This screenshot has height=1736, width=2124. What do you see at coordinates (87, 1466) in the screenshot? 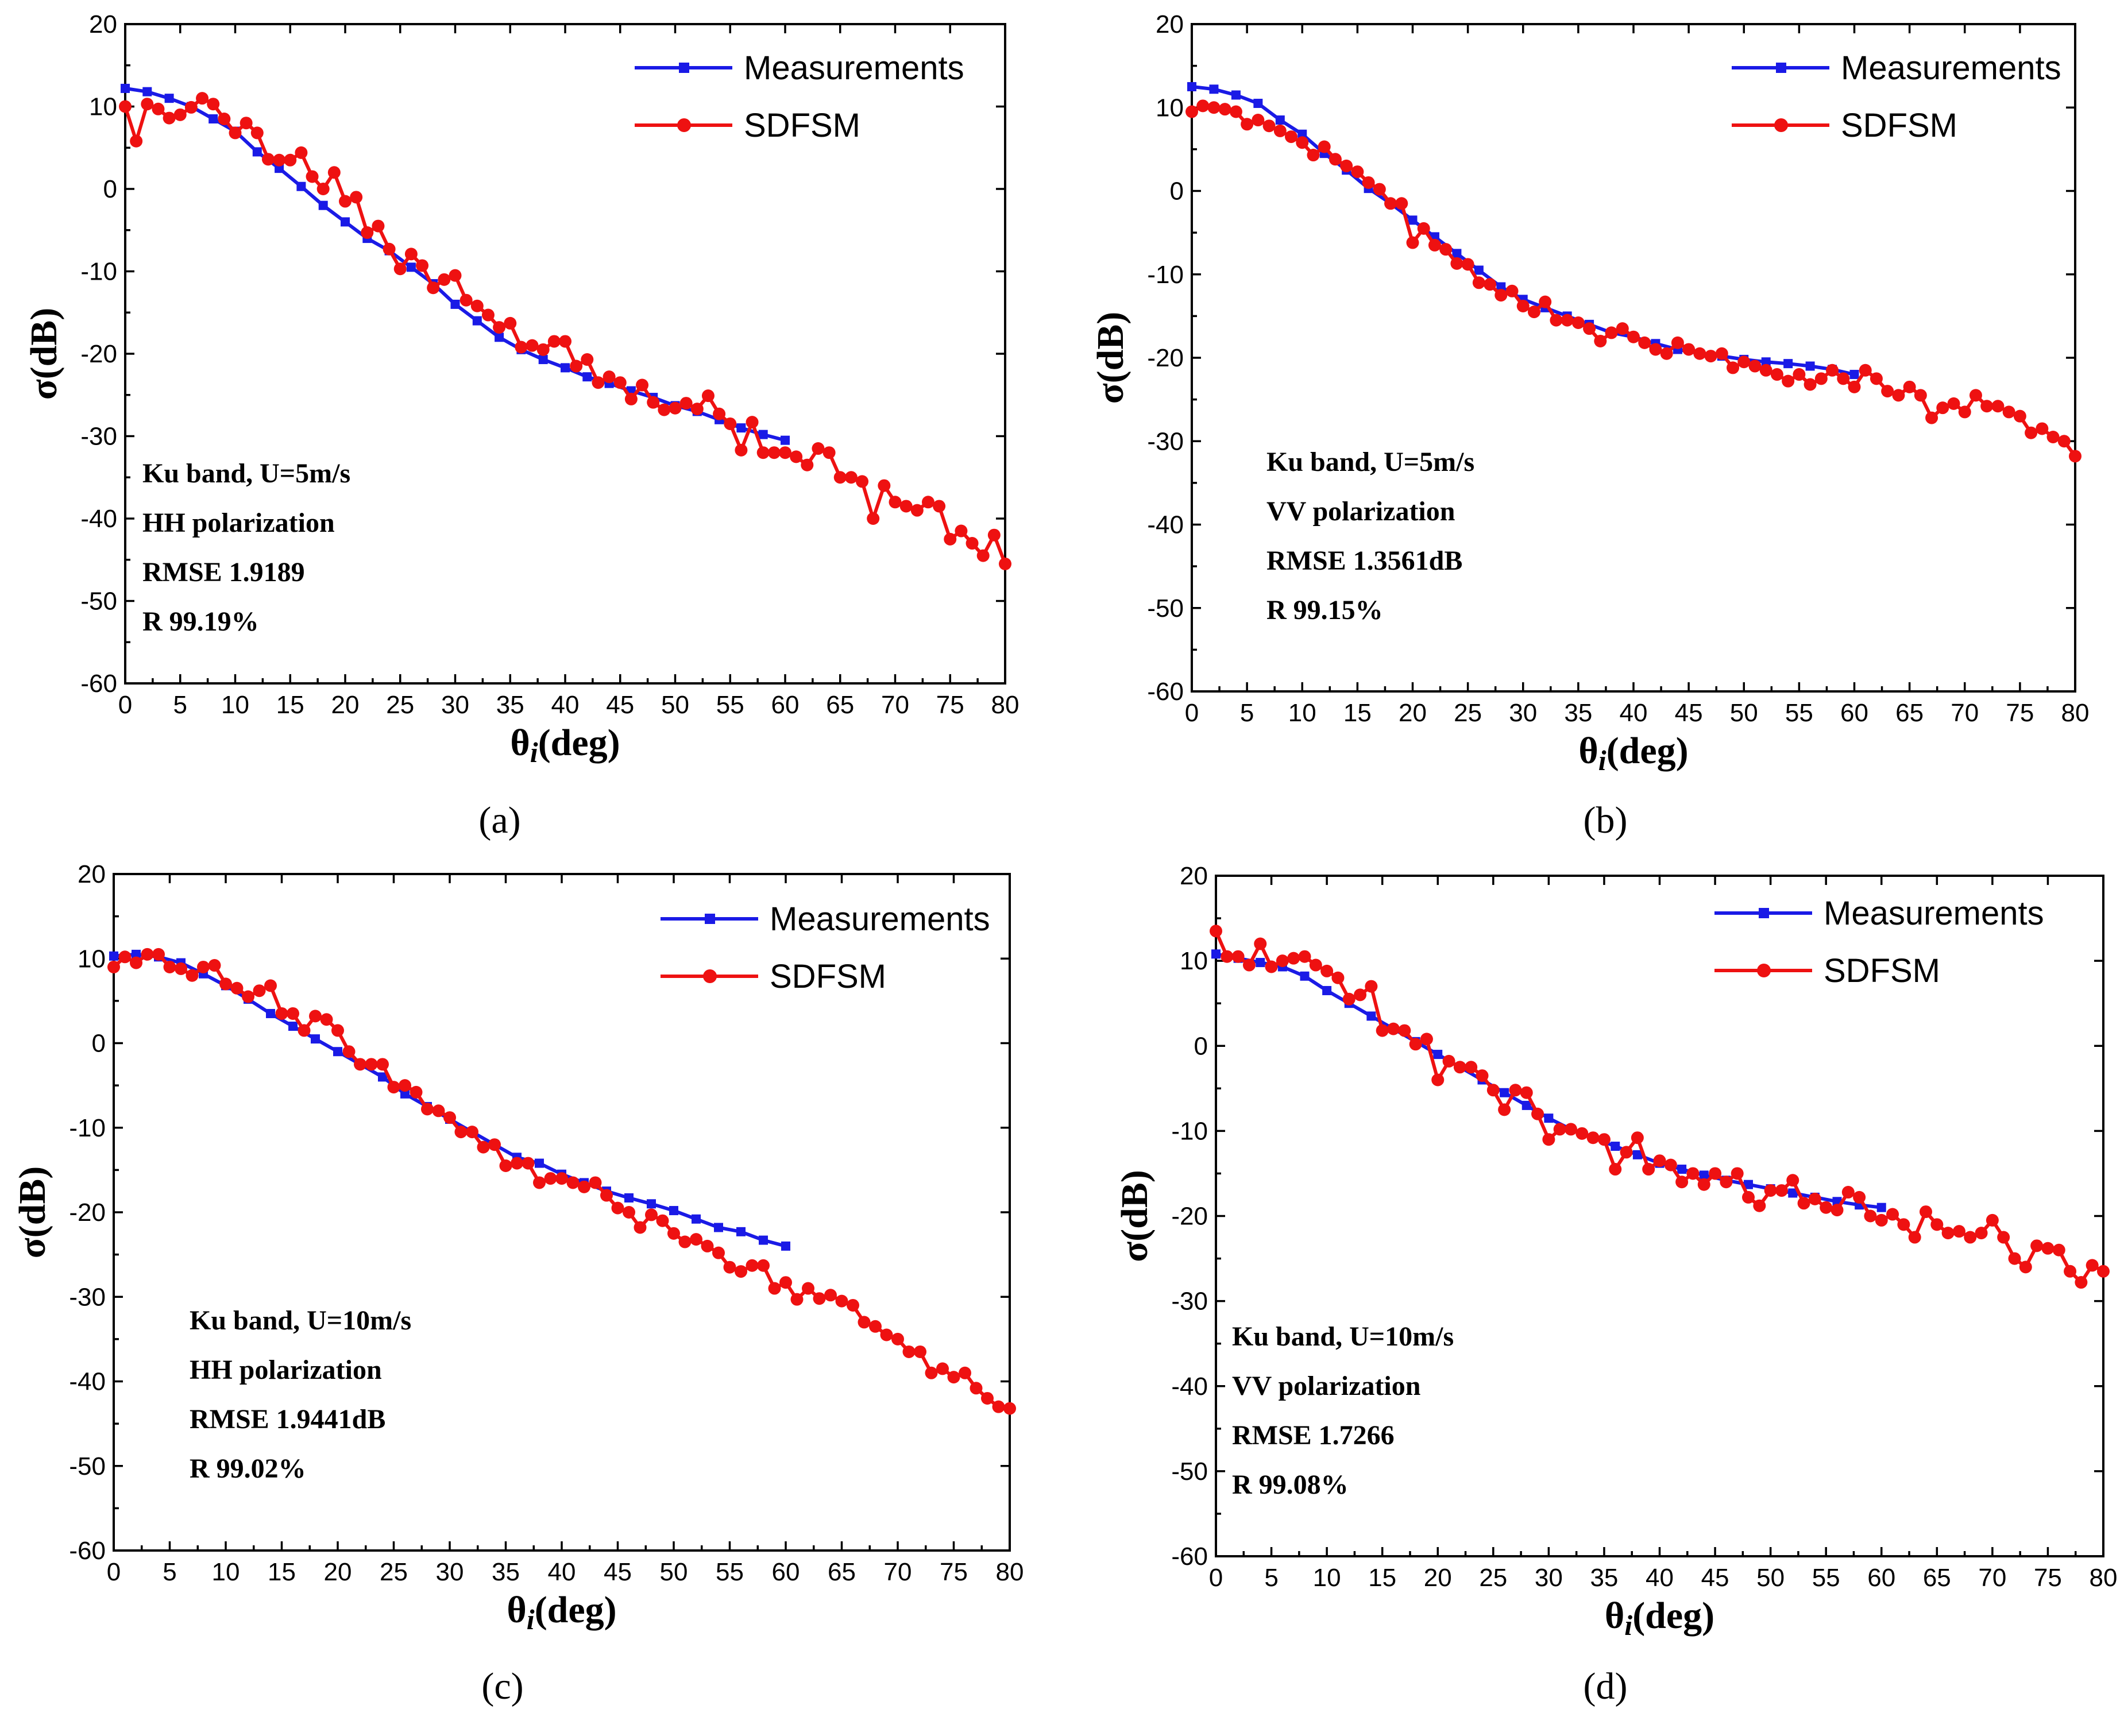
I see `y-tick-label: -50` at bounding box center [87, 1466].